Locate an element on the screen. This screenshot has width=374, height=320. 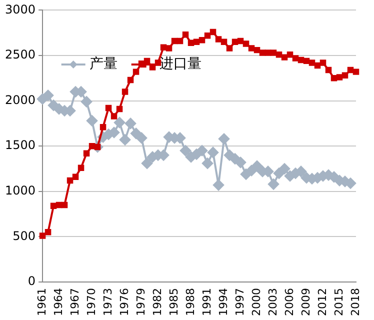
x-tick-label: 2009 is located at coordinates (305, 302).